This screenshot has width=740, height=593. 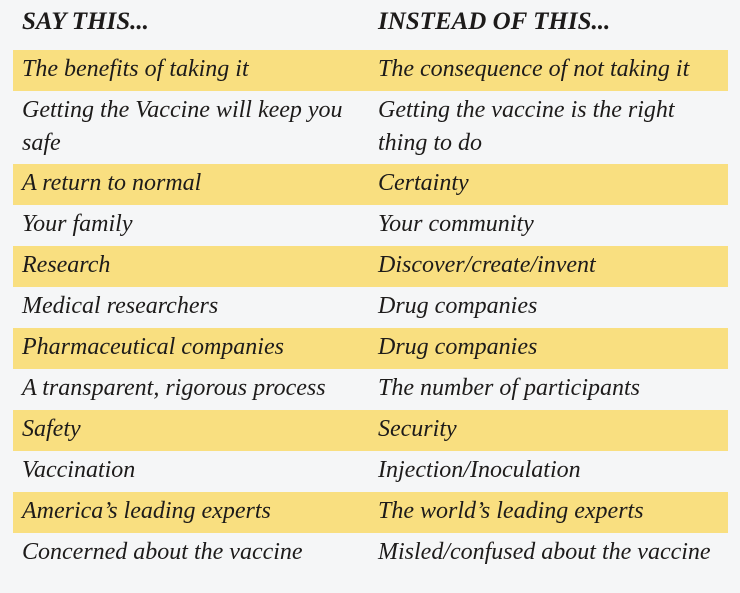 I want to click on say-this-cell: Concerned about the vaccine, so click(x=162, y=552).